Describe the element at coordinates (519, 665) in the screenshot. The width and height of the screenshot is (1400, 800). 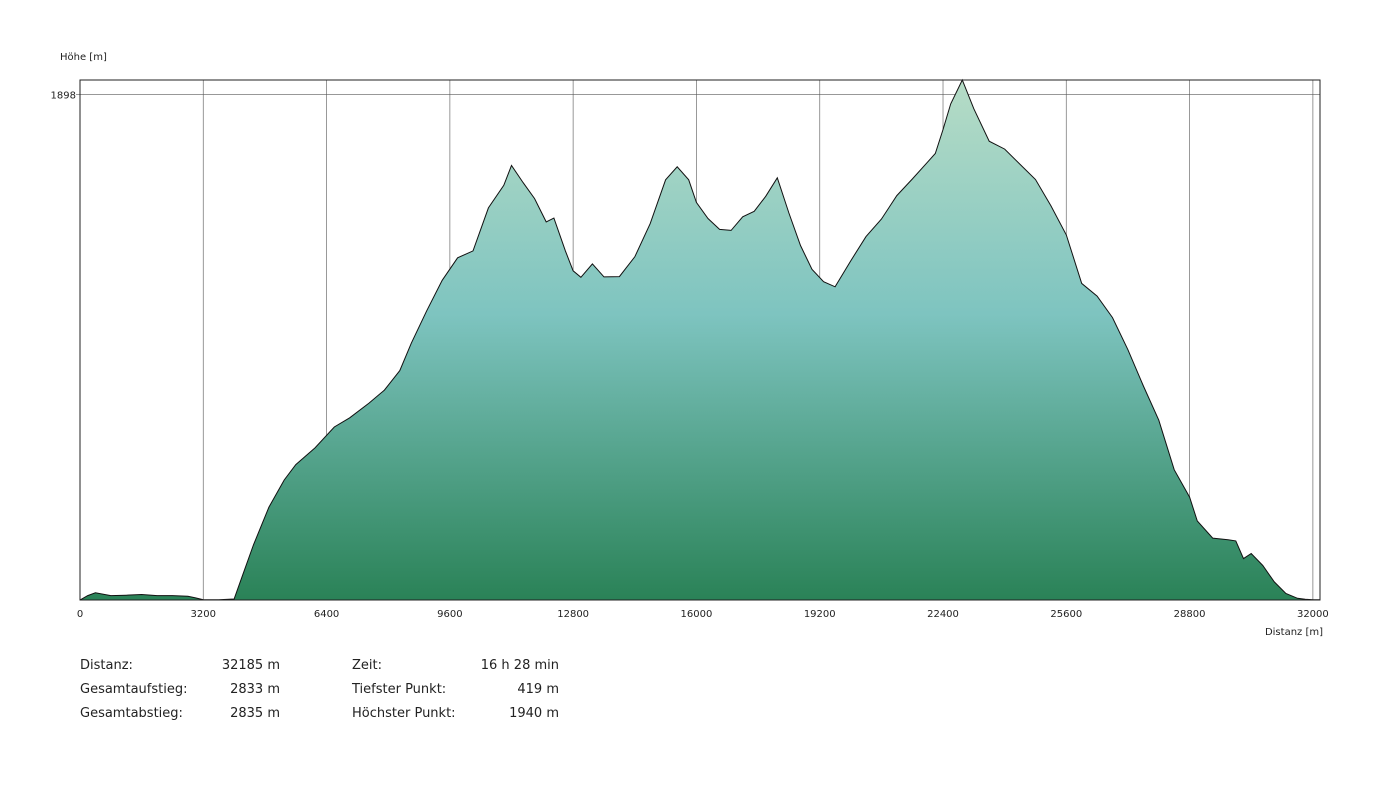
I see `time-value: 16 h 28 min` at that location.